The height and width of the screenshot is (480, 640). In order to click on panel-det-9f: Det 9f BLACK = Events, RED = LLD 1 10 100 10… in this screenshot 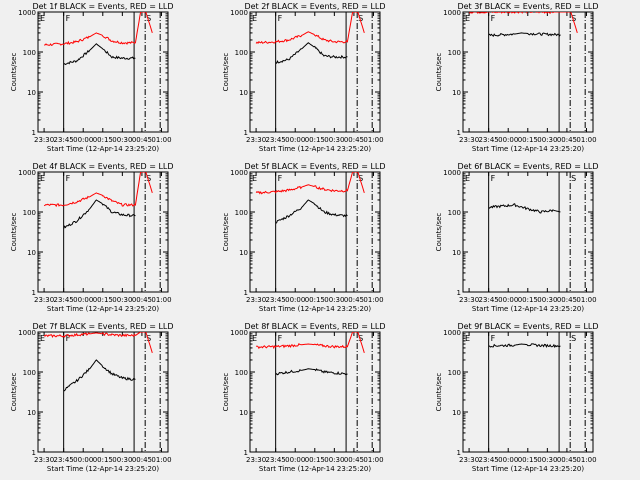, I will do `click(517, 397)`.